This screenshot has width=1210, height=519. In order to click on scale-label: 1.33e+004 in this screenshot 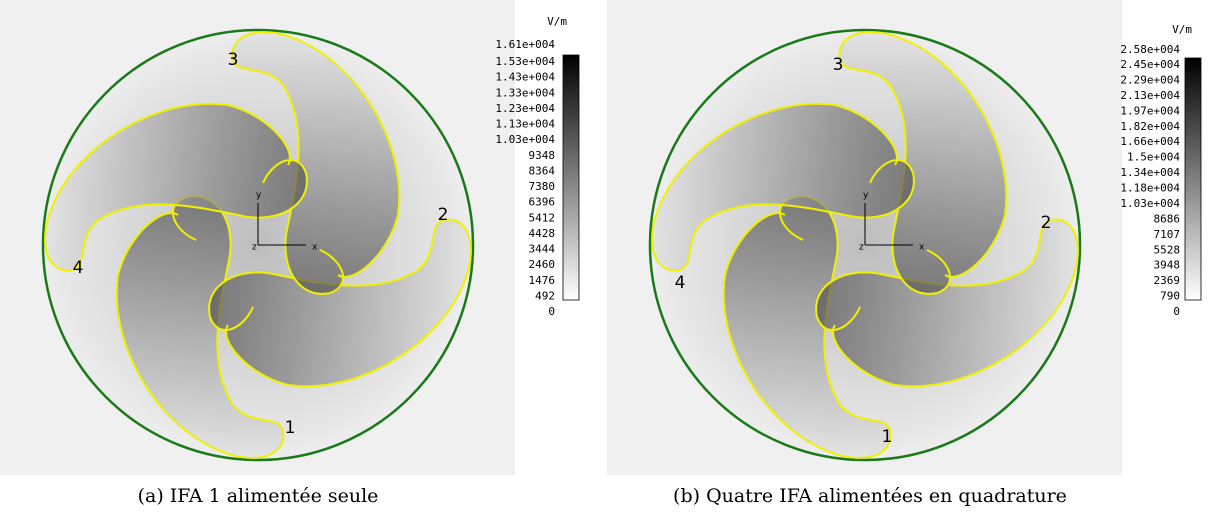, I will do `click(525, 92)`.